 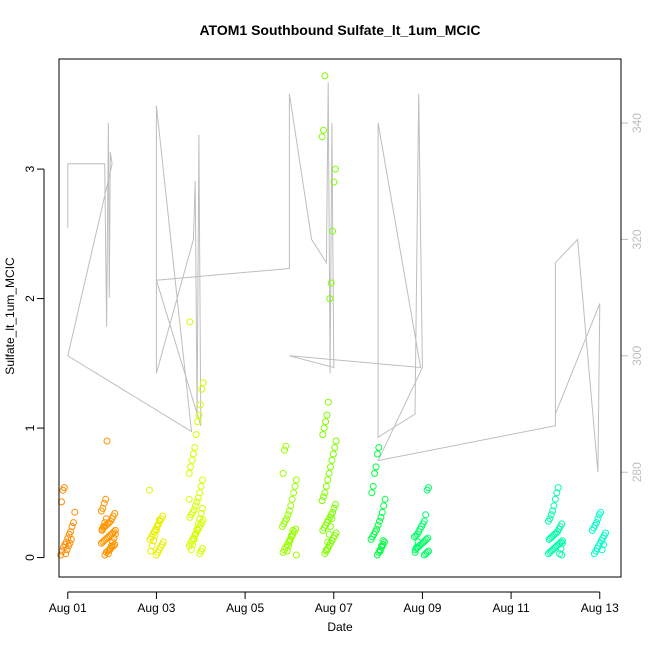 I want to click on secondary-tick-label: 340, so click(x=637, y=123).